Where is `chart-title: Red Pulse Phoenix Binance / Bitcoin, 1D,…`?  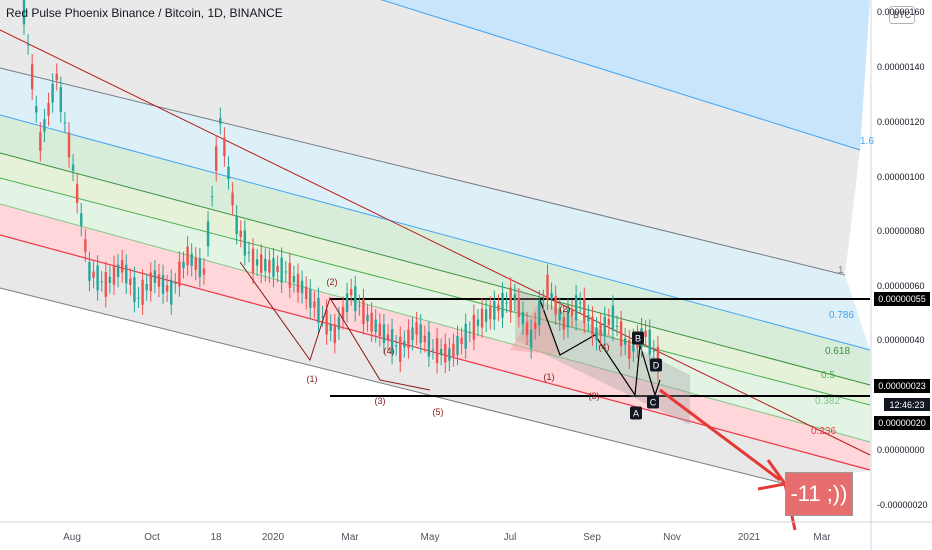 chart-title: Red Pulse Phoenix Binance / Bitcoin, 1D,… is located at coordinates (144, 13).